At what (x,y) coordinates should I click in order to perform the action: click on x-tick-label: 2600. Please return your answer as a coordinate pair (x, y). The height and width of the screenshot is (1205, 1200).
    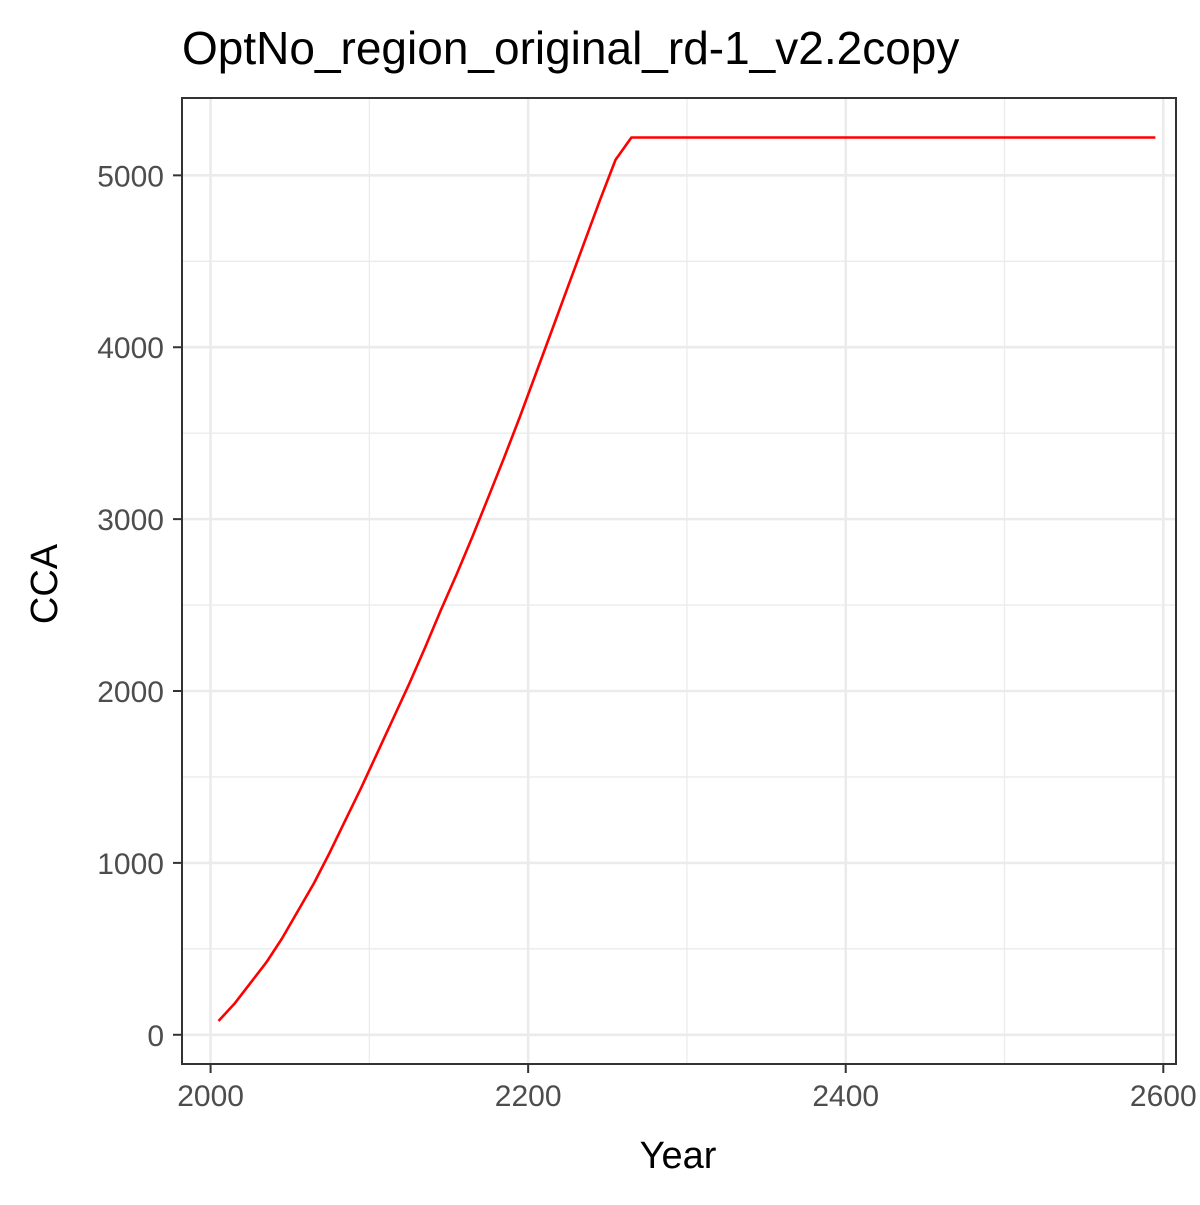
    Looking at the image, I should click on (1163, 1096).